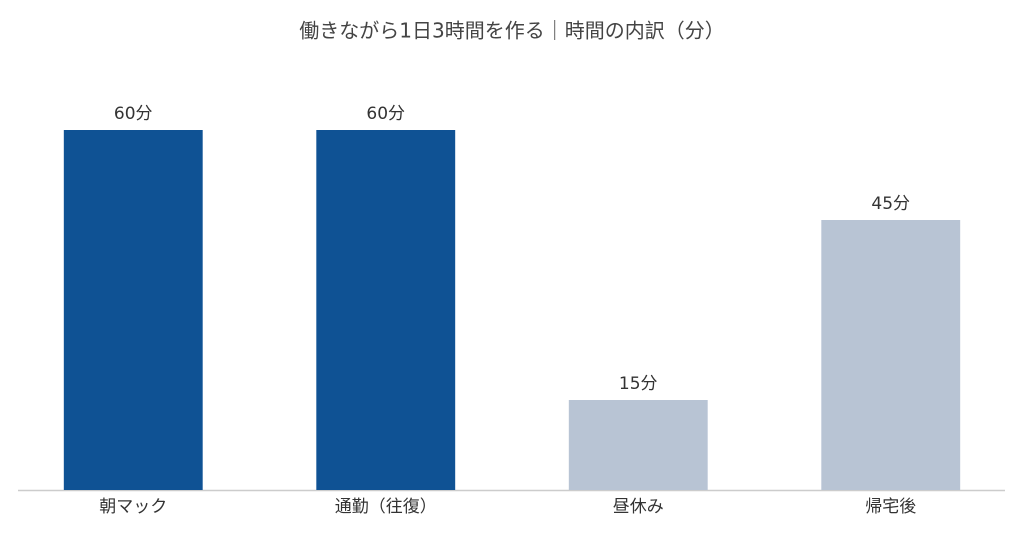  What do you see at coordinates (890, 204) in the screenshot?
I see `value-label: 45分` at bounding box center [890, 204].